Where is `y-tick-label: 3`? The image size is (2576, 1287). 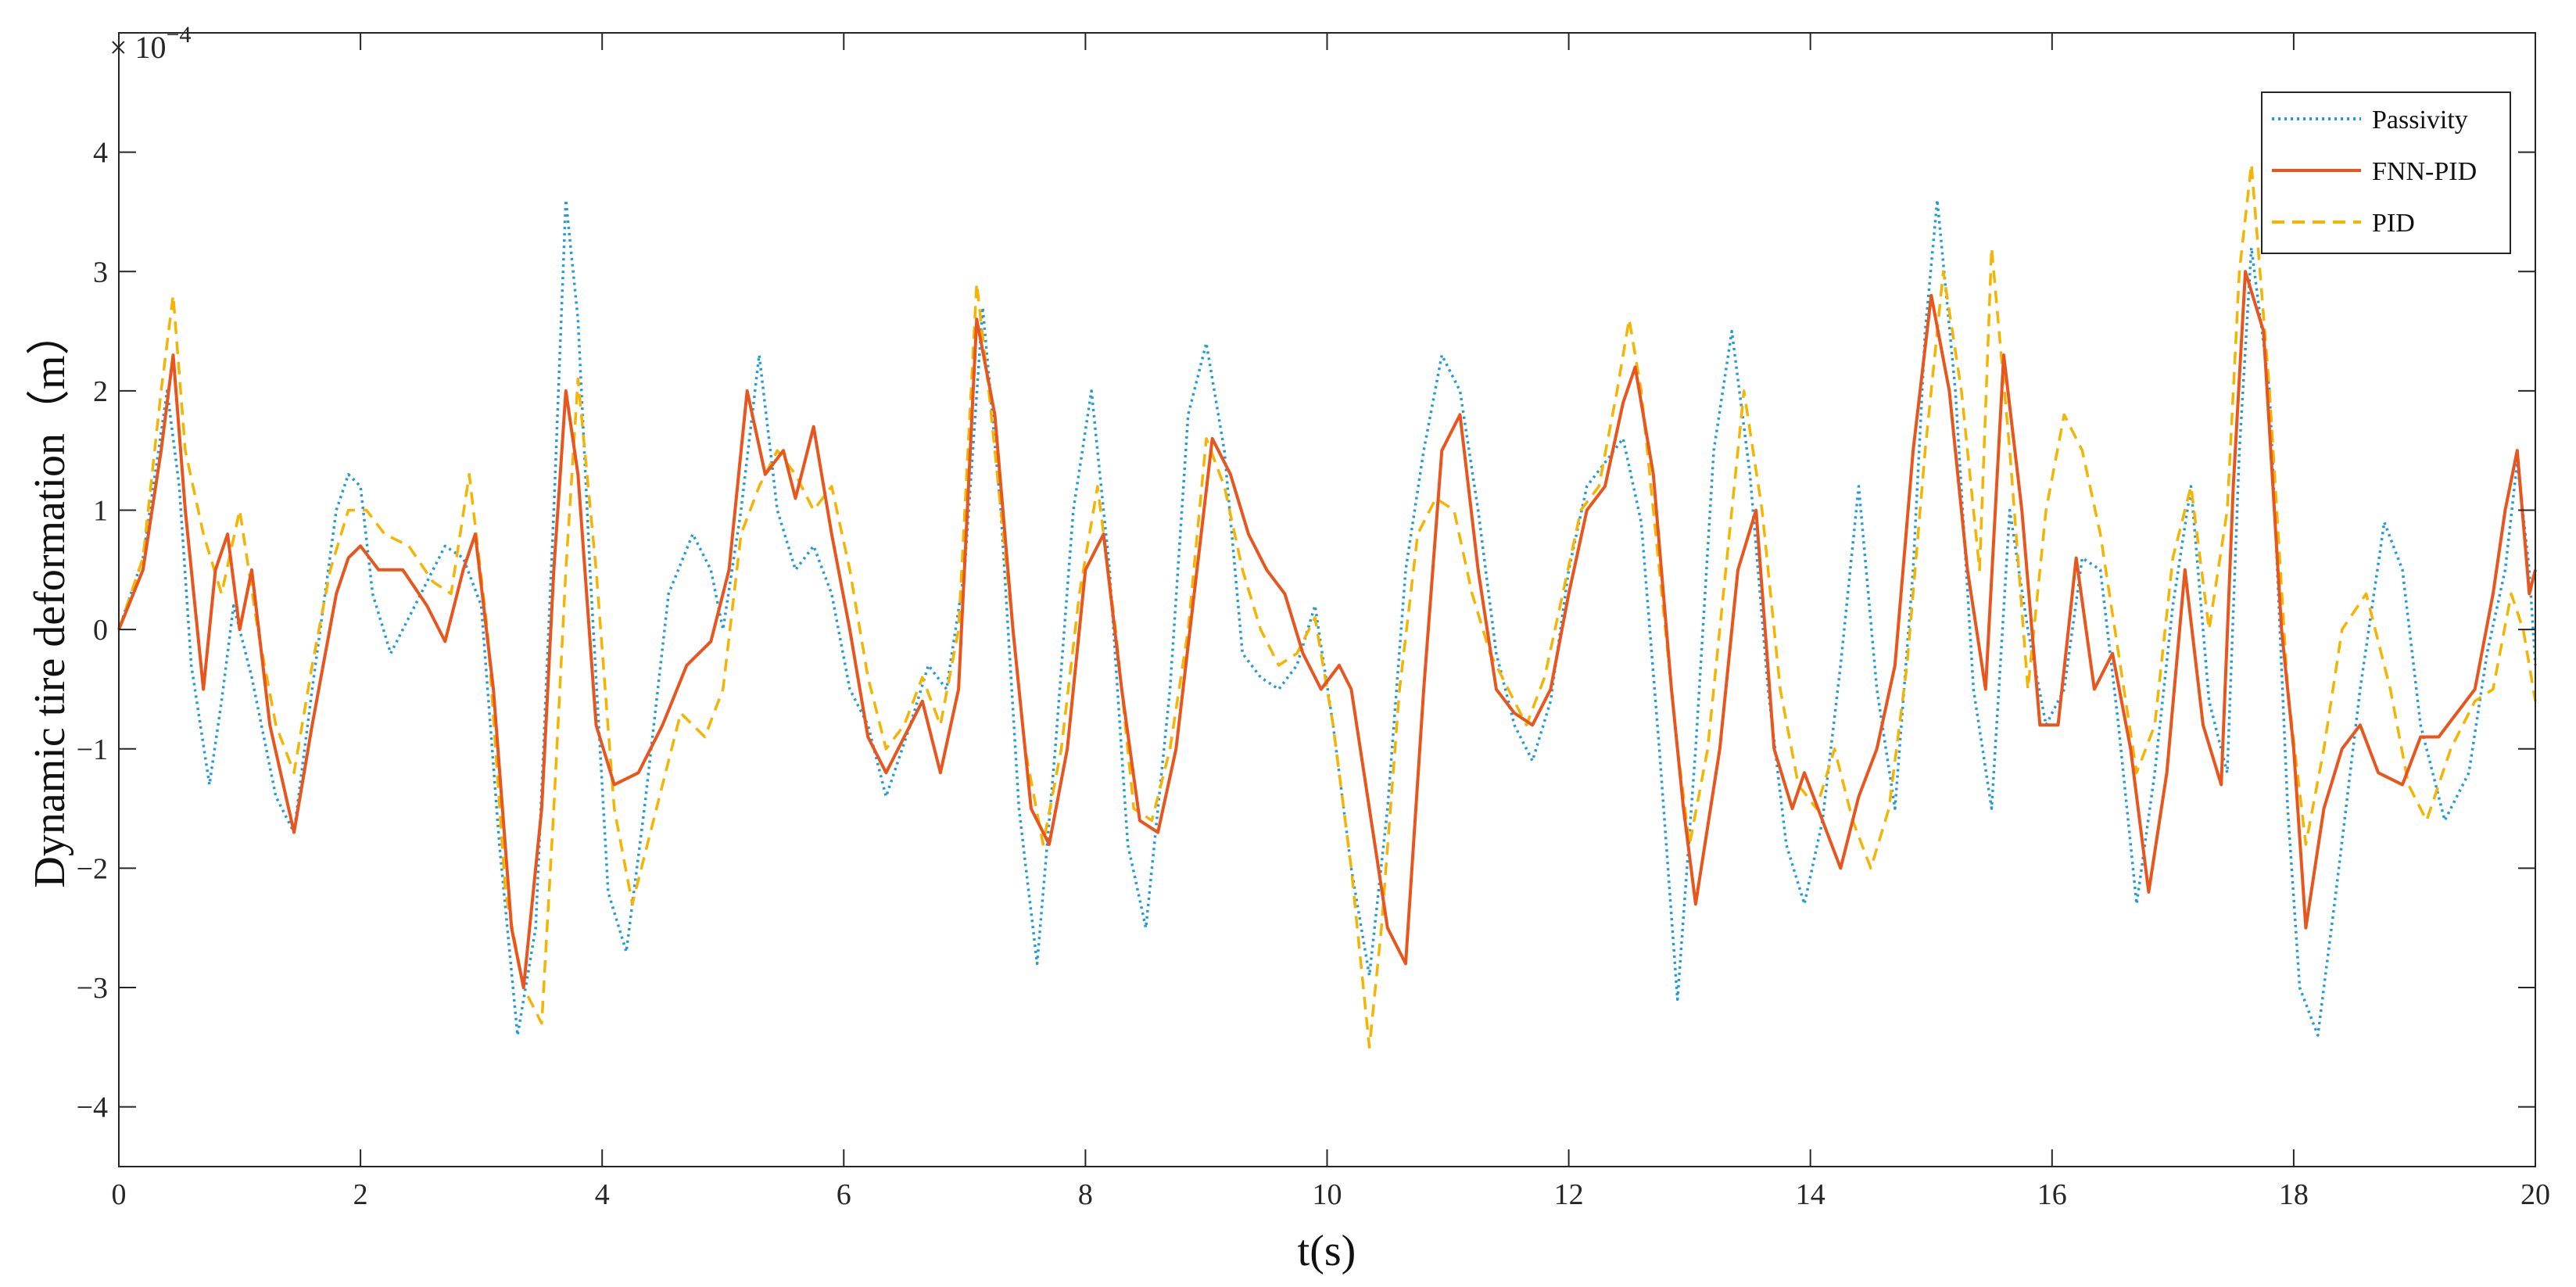
y-tick-label: 3 is located at coordinates (100, 272).